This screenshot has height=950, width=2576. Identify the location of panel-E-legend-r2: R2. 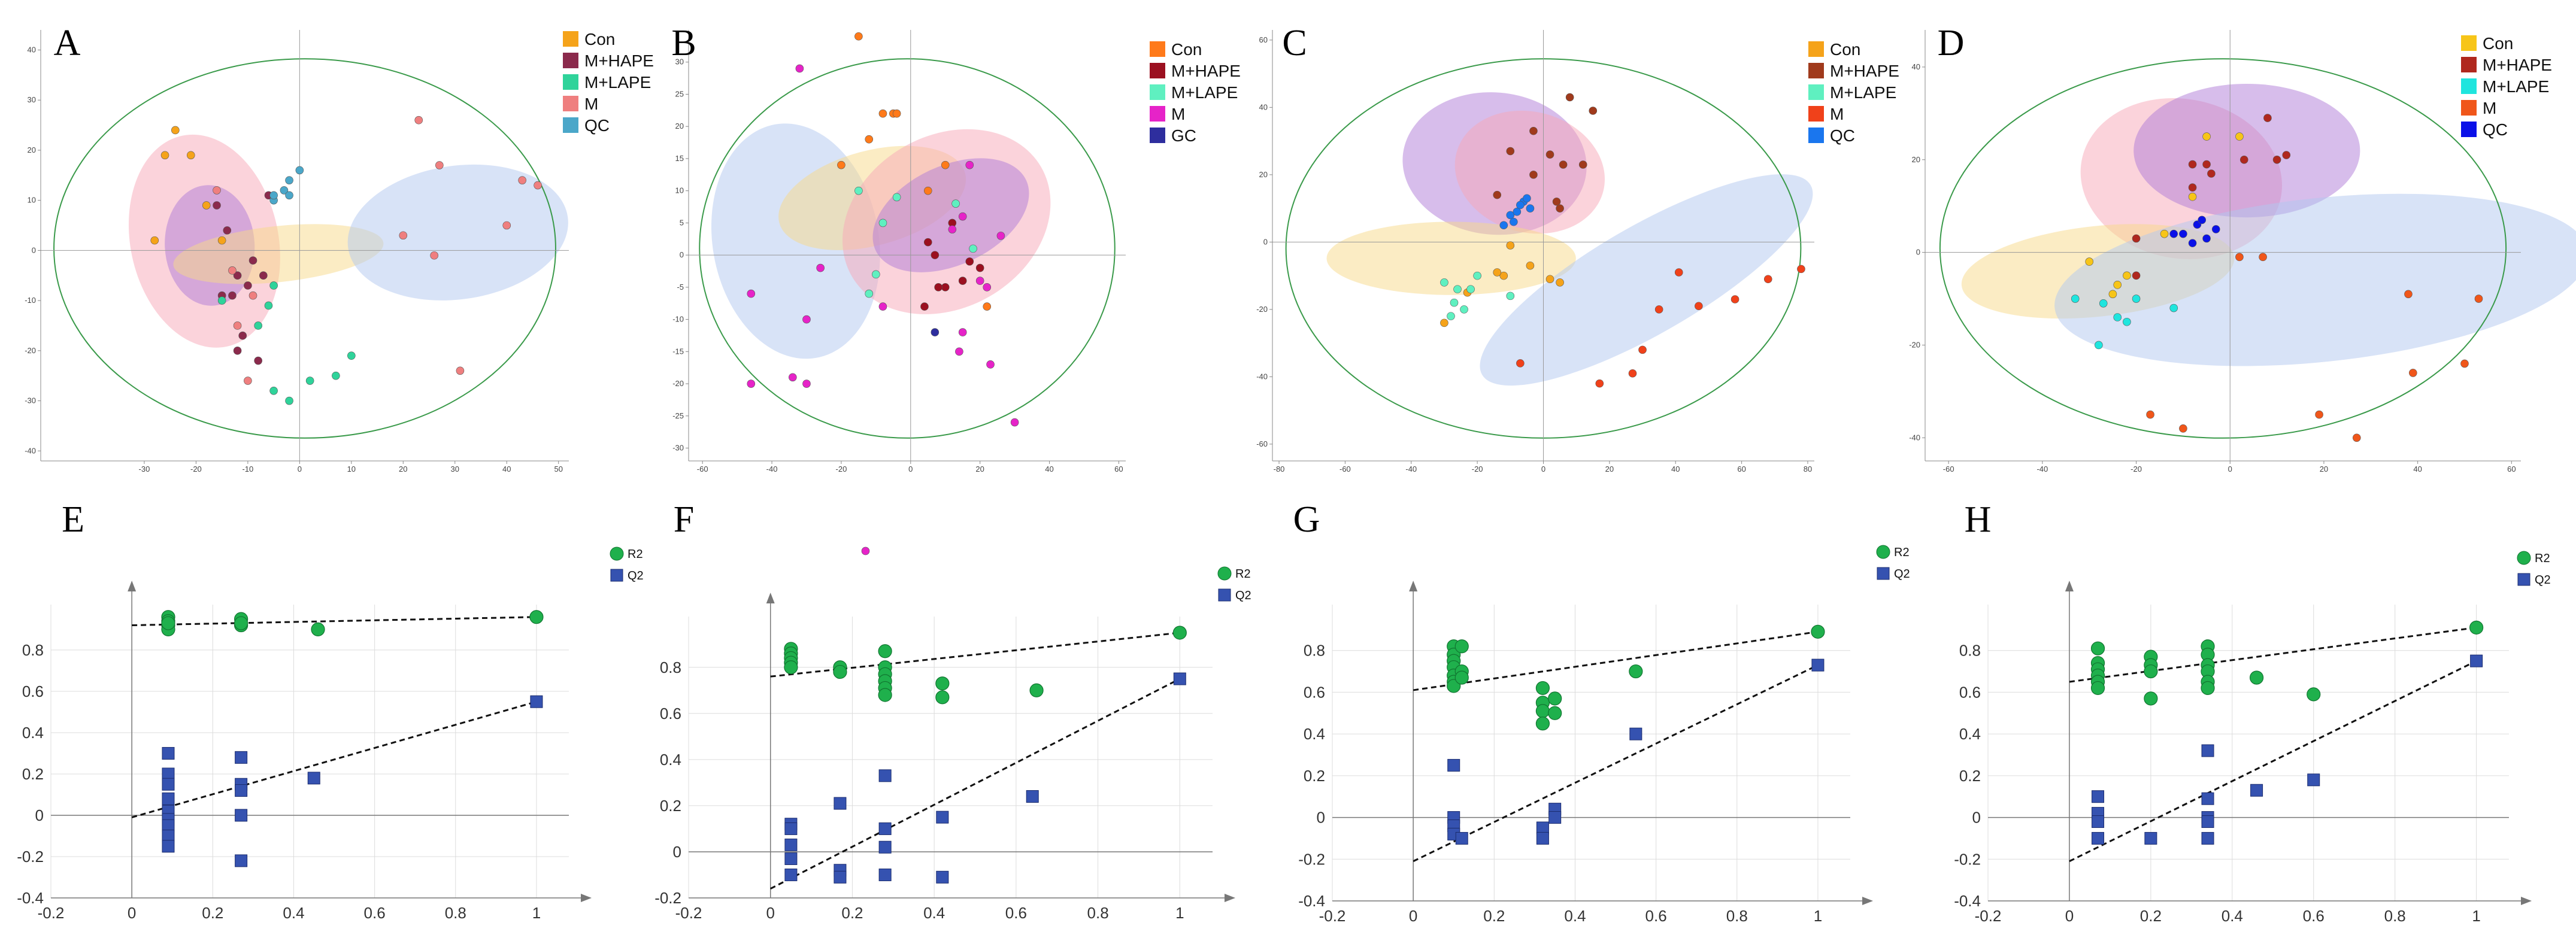
(635, 554).